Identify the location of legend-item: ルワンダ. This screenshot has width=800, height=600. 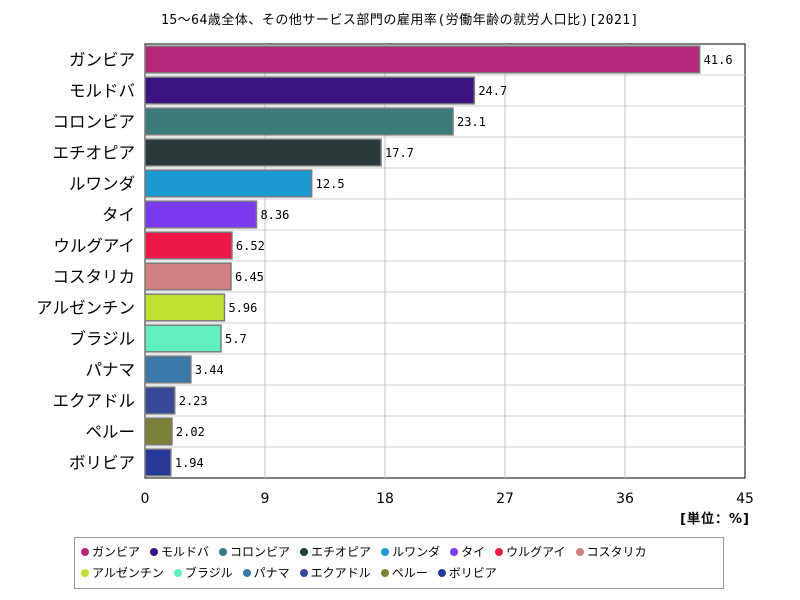
(410, 551).